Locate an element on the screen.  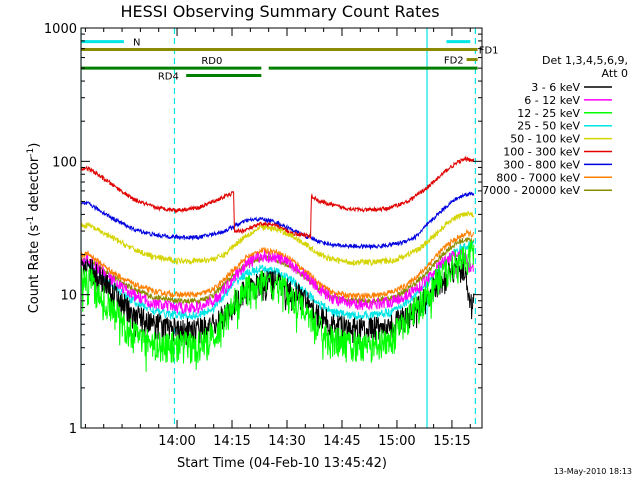
state-label-rd0: RD0 is located at coordinates (211, 61).